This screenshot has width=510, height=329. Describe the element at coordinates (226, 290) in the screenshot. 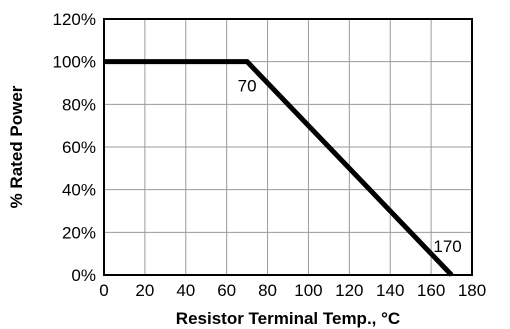

I see `x-tick-label-60: 60` at that location.